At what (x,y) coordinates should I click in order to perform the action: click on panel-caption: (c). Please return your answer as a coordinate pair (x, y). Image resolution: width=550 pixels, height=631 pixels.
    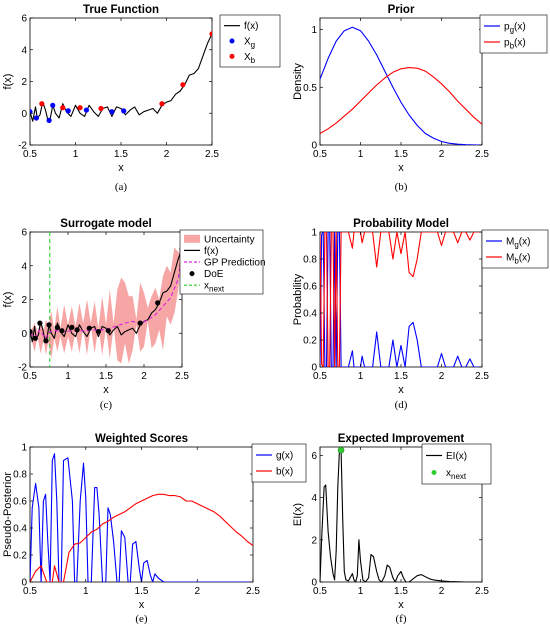
    Looking at the image, I should click on (106, 405).